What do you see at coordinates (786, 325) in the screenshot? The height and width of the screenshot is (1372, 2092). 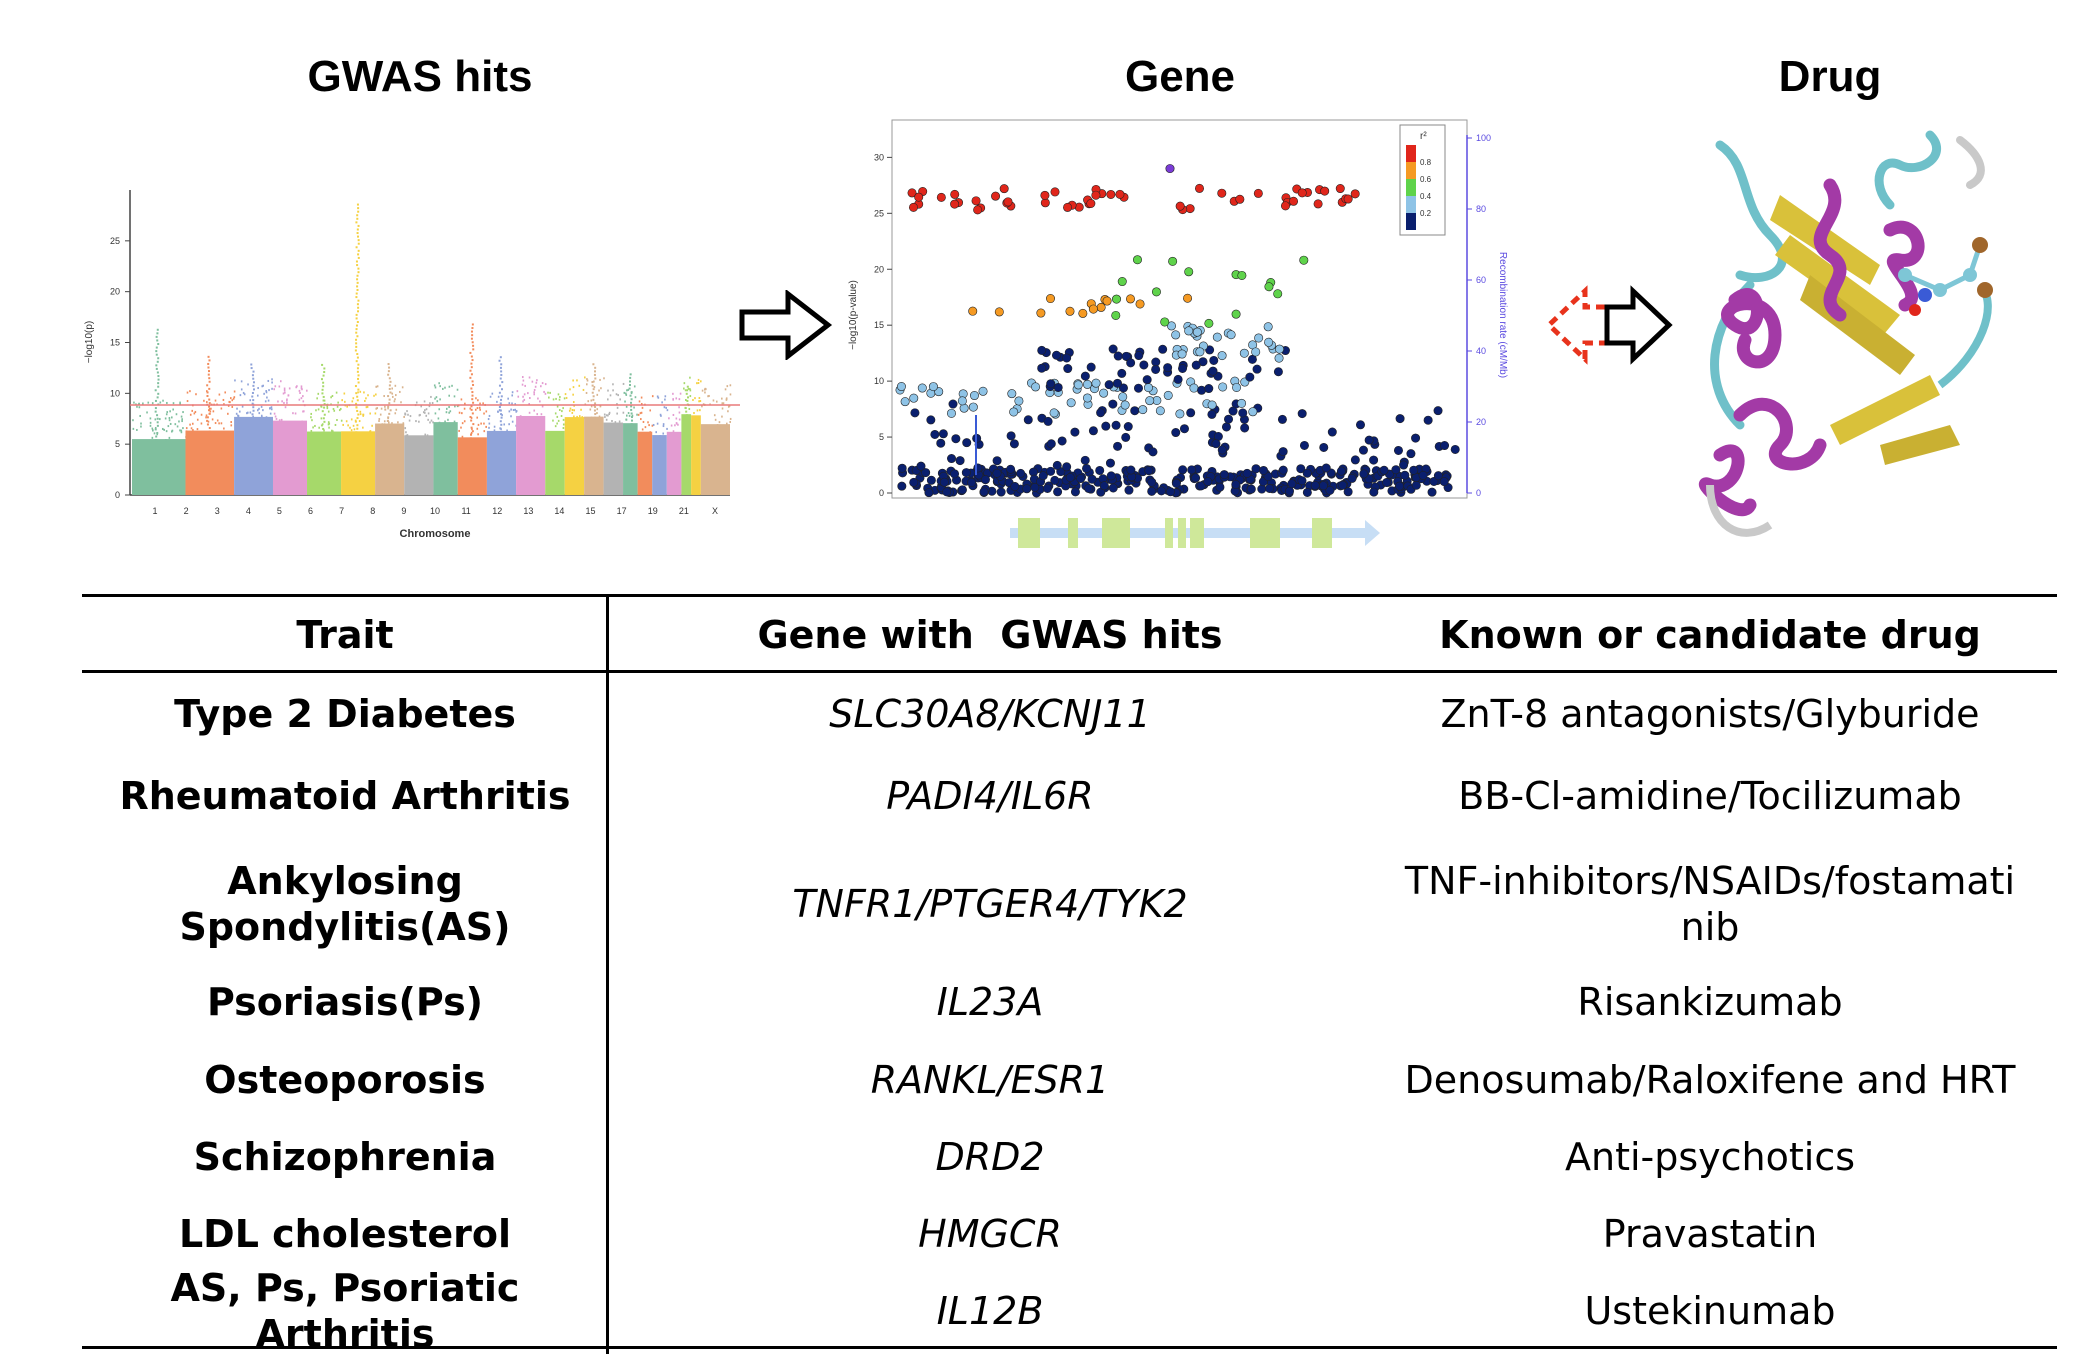 I see `arrow-gwas-to-gene` at bounding box center [786, 325].